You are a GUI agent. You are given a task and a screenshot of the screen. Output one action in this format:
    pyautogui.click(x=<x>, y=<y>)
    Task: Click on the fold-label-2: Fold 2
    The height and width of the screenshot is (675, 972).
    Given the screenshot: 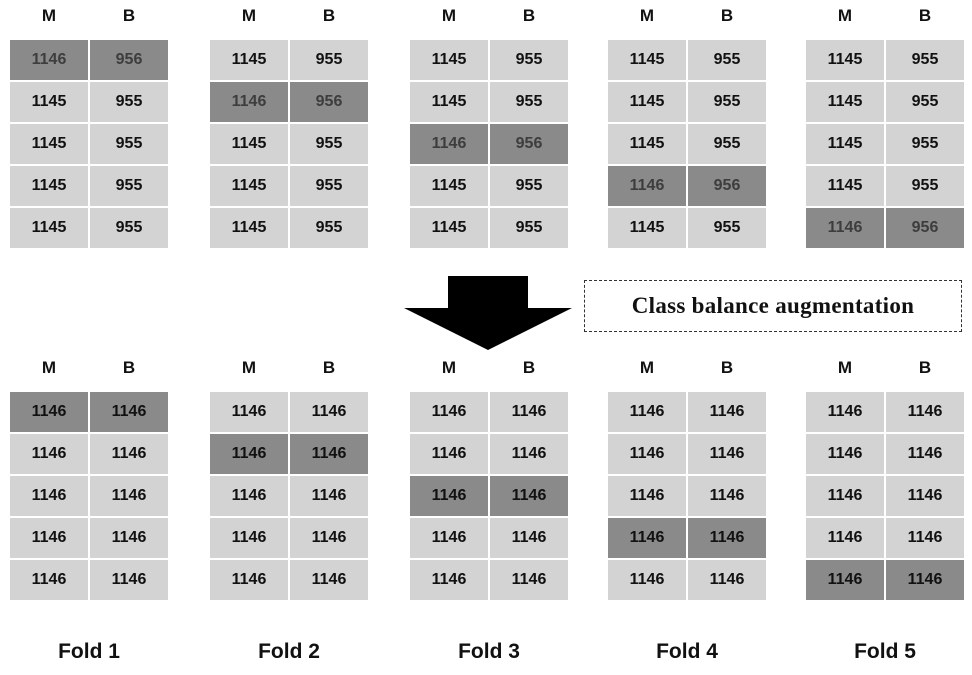 What is the action you would take?
    pyautogui.click(x=289, y=651)
    